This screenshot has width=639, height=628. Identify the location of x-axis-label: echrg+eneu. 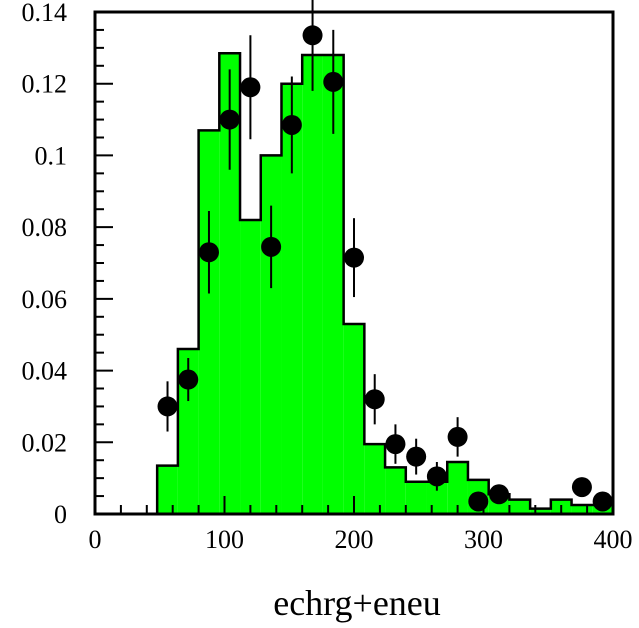
(357, 603).